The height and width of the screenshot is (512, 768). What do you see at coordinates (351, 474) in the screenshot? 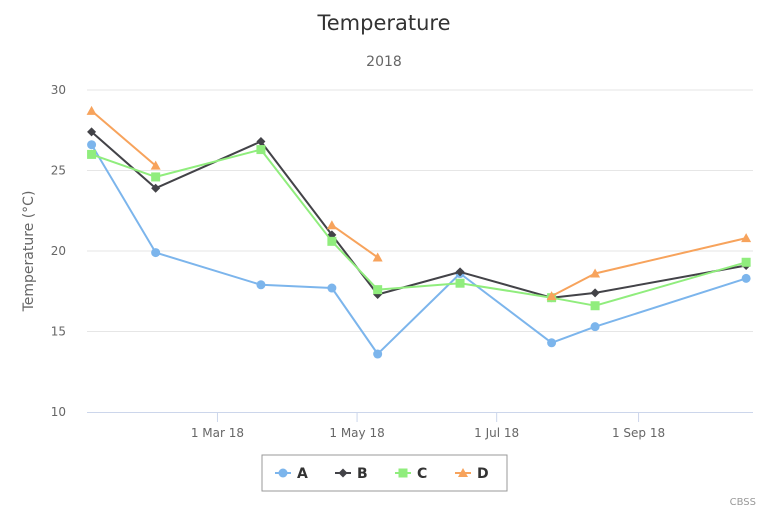
I see `legend-item-b: B` at bounding box center [351, 474].